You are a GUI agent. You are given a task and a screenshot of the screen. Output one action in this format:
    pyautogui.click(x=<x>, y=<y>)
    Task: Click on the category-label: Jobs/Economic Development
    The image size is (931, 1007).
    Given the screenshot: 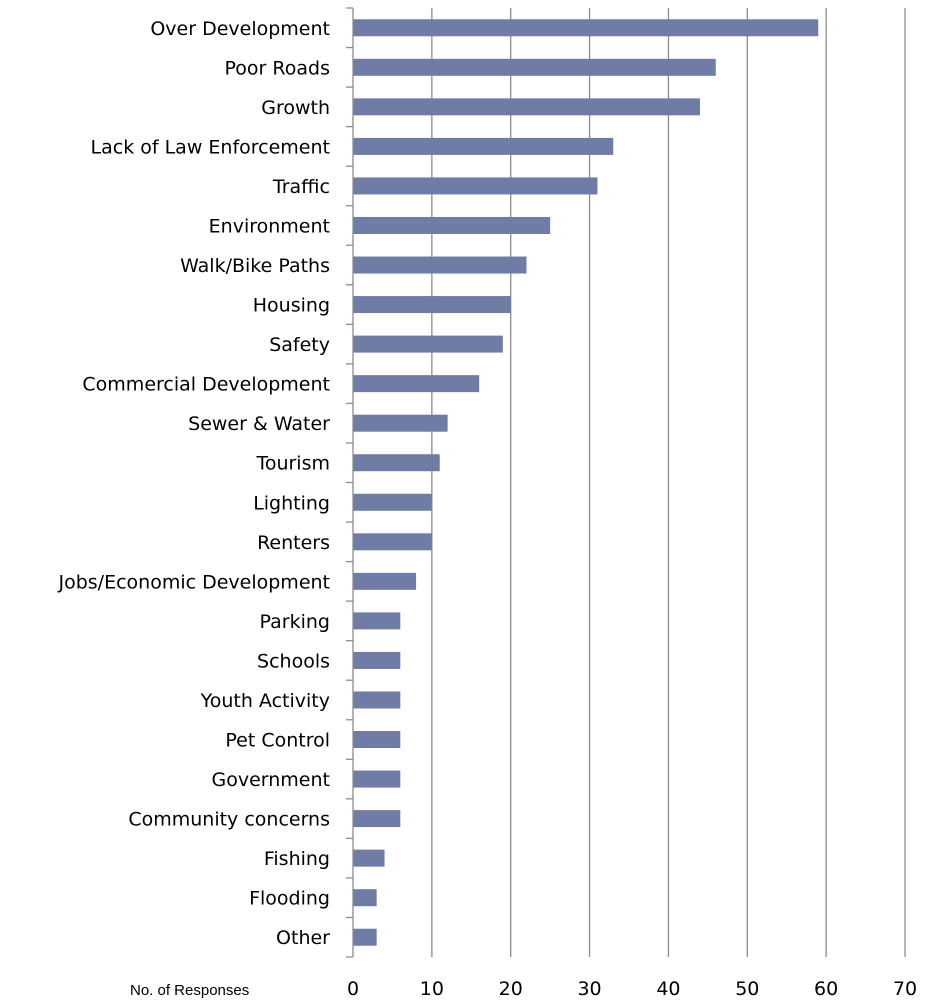 What is the action you would take?
    pyautogui.click(x=193, y=582)
    